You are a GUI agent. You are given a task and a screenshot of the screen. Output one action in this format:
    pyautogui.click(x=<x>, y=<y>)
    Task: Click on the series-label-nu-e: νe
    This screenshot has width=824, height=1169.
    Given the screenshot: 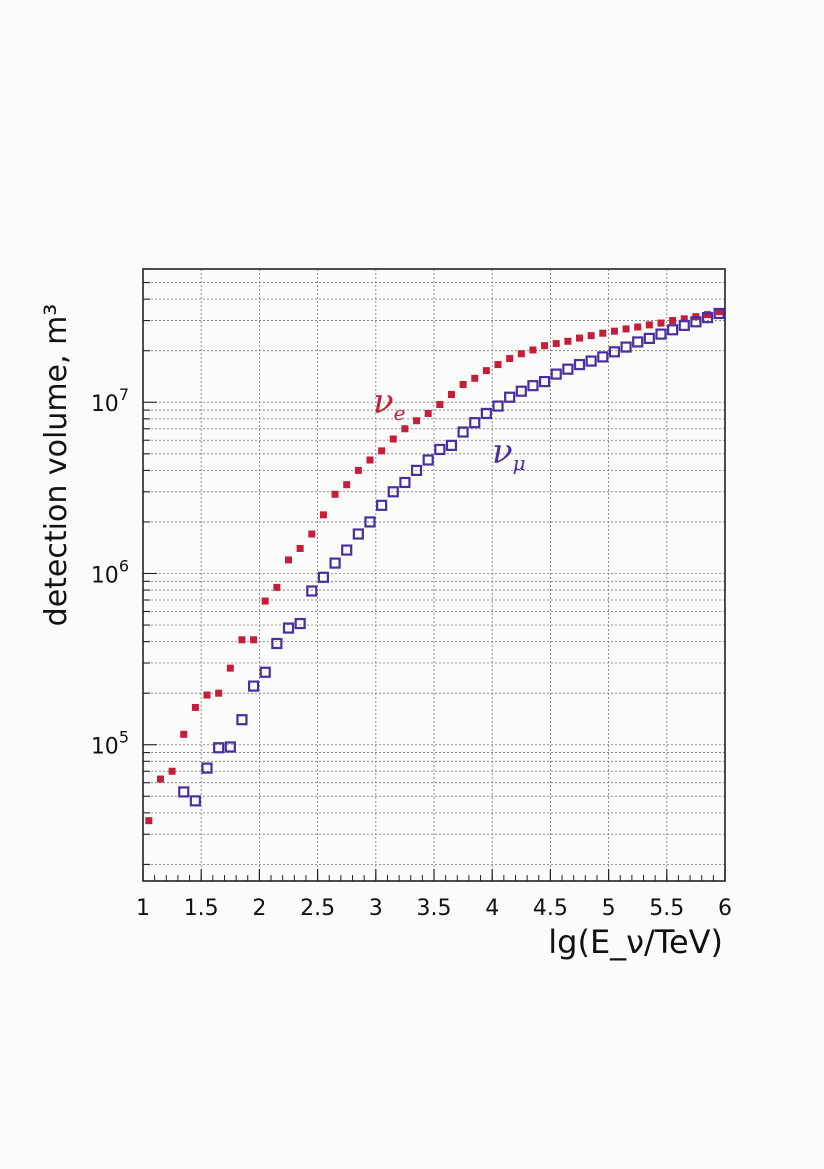 What is the action you would take?
    pyautogui.click(x=389, y=403)
    